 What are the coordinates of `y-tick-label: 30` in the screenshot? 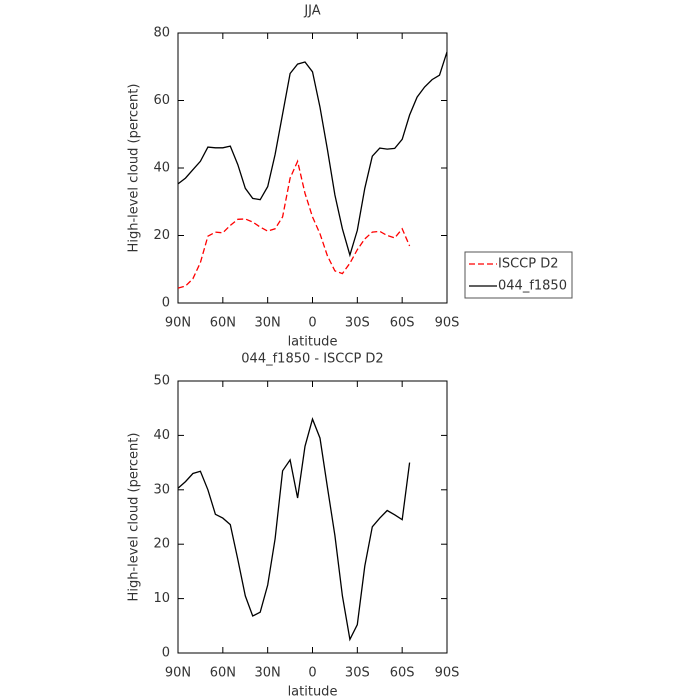 It's located at (161, 489).